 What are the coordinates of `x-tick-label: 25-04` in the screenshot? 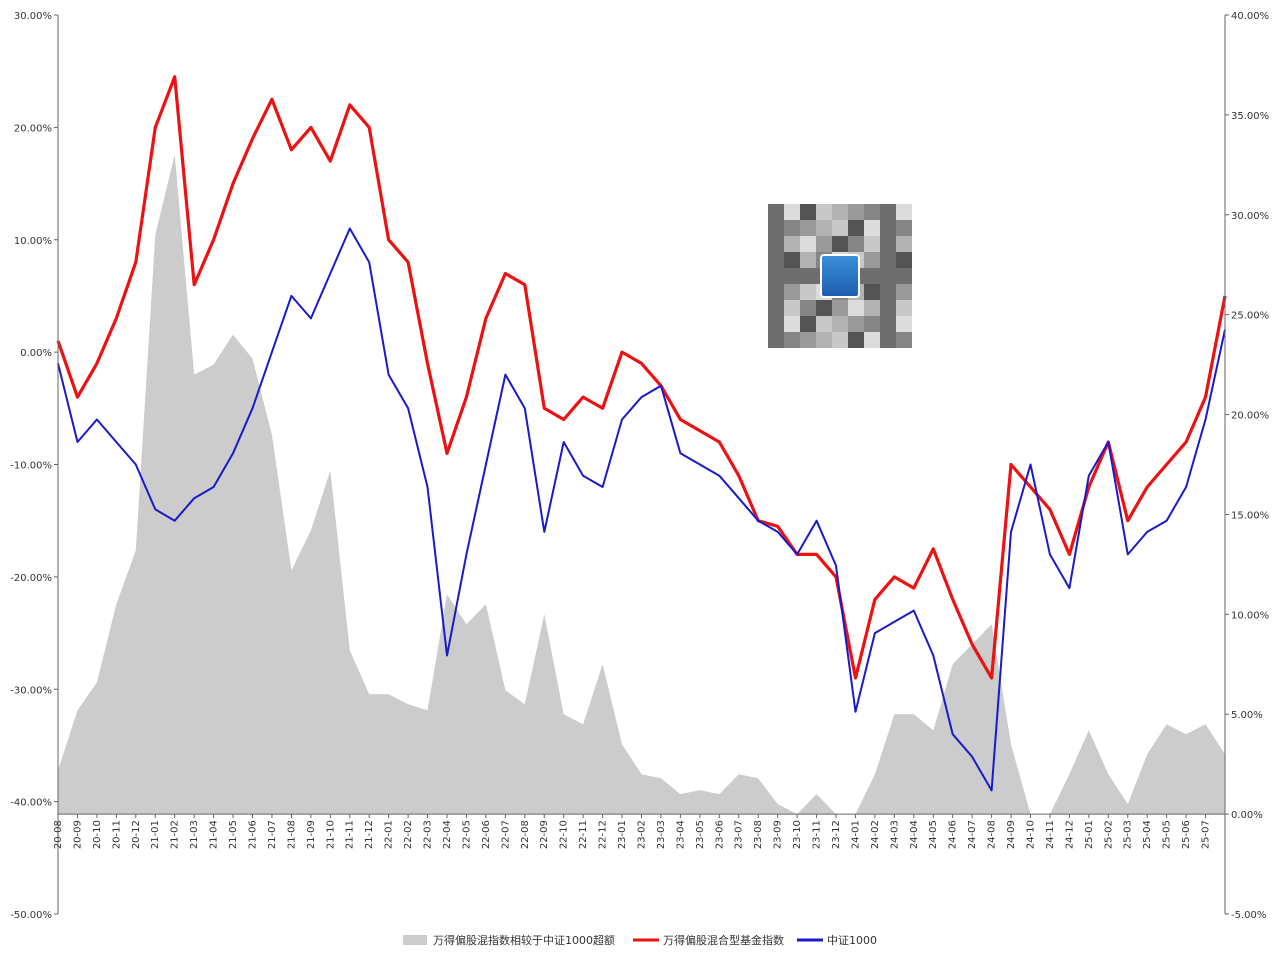 It's located at (1147, 834).